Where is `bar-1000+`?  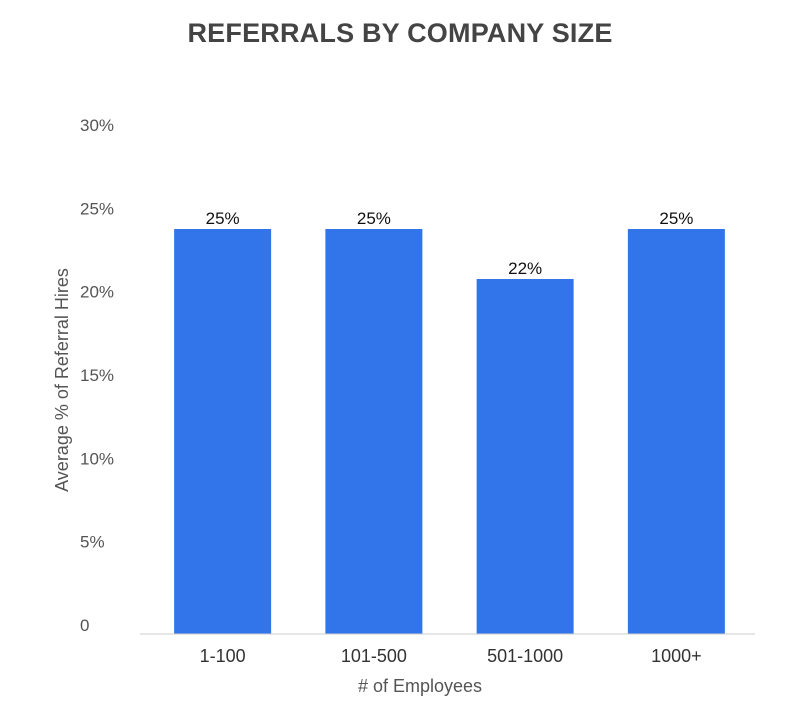 bar-1000+ is located at coordinates (676, 431).